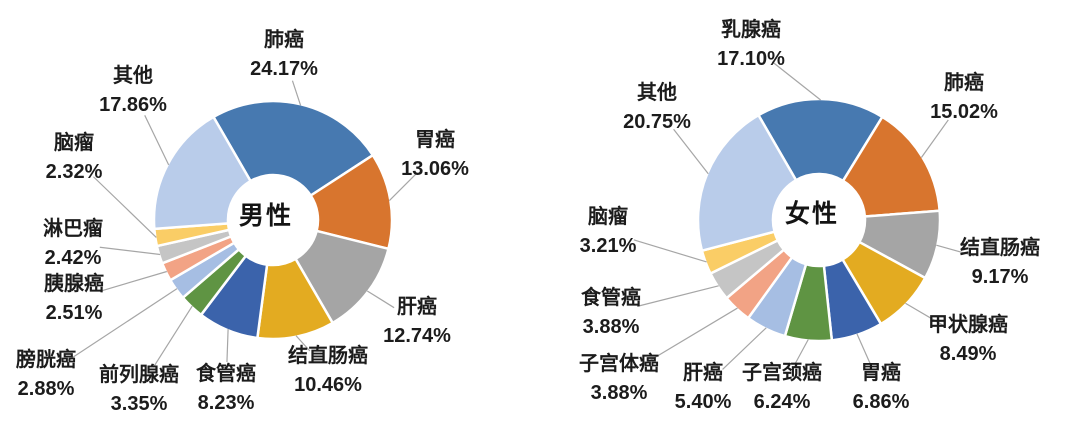  What do you see at coordinates (703, 388) in the screenshot?
I see `female-slice-label-6: 肝癌 5.40%` at bounding box center [703, 388].